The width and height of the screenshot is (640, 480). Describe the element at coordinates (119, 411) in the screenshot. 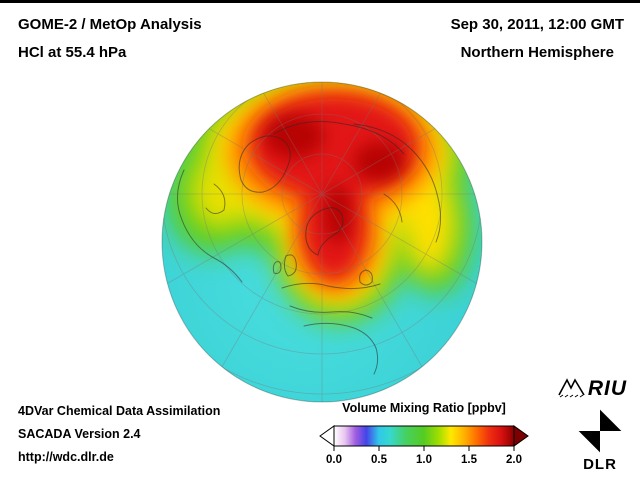

I see `assimilation-label: 4DVar Chemical Data Assimilation` at that location.